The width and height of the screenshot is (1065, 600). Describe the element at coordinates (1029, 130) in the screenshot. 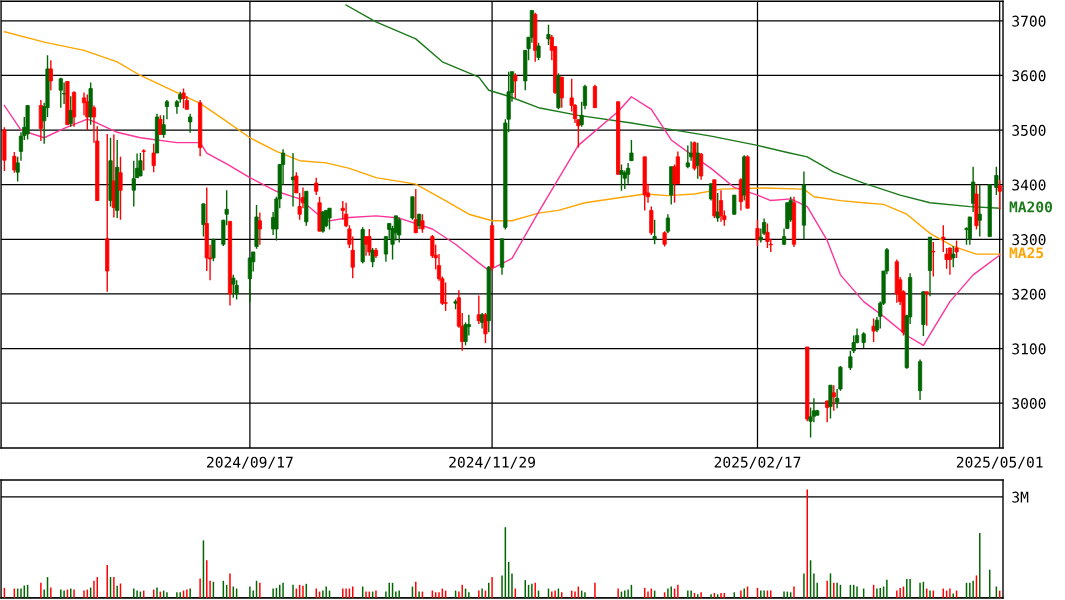

I see `y-tick-label: 3500` at that location.